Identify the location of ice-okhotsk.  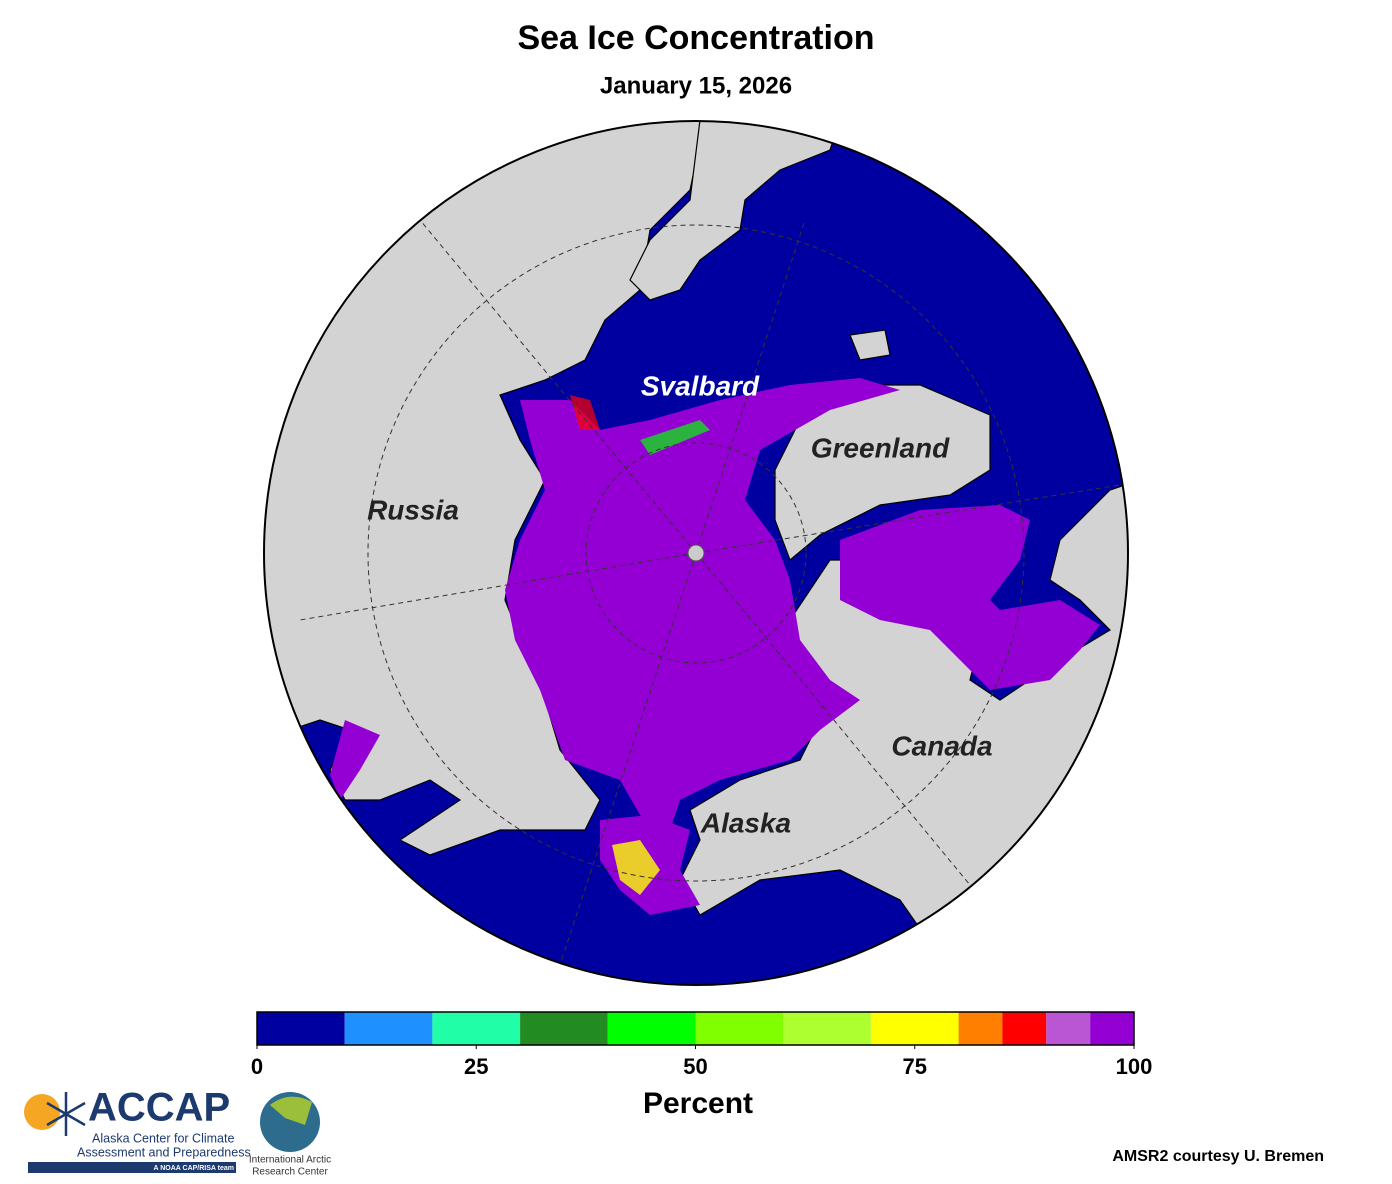
(355, 760).